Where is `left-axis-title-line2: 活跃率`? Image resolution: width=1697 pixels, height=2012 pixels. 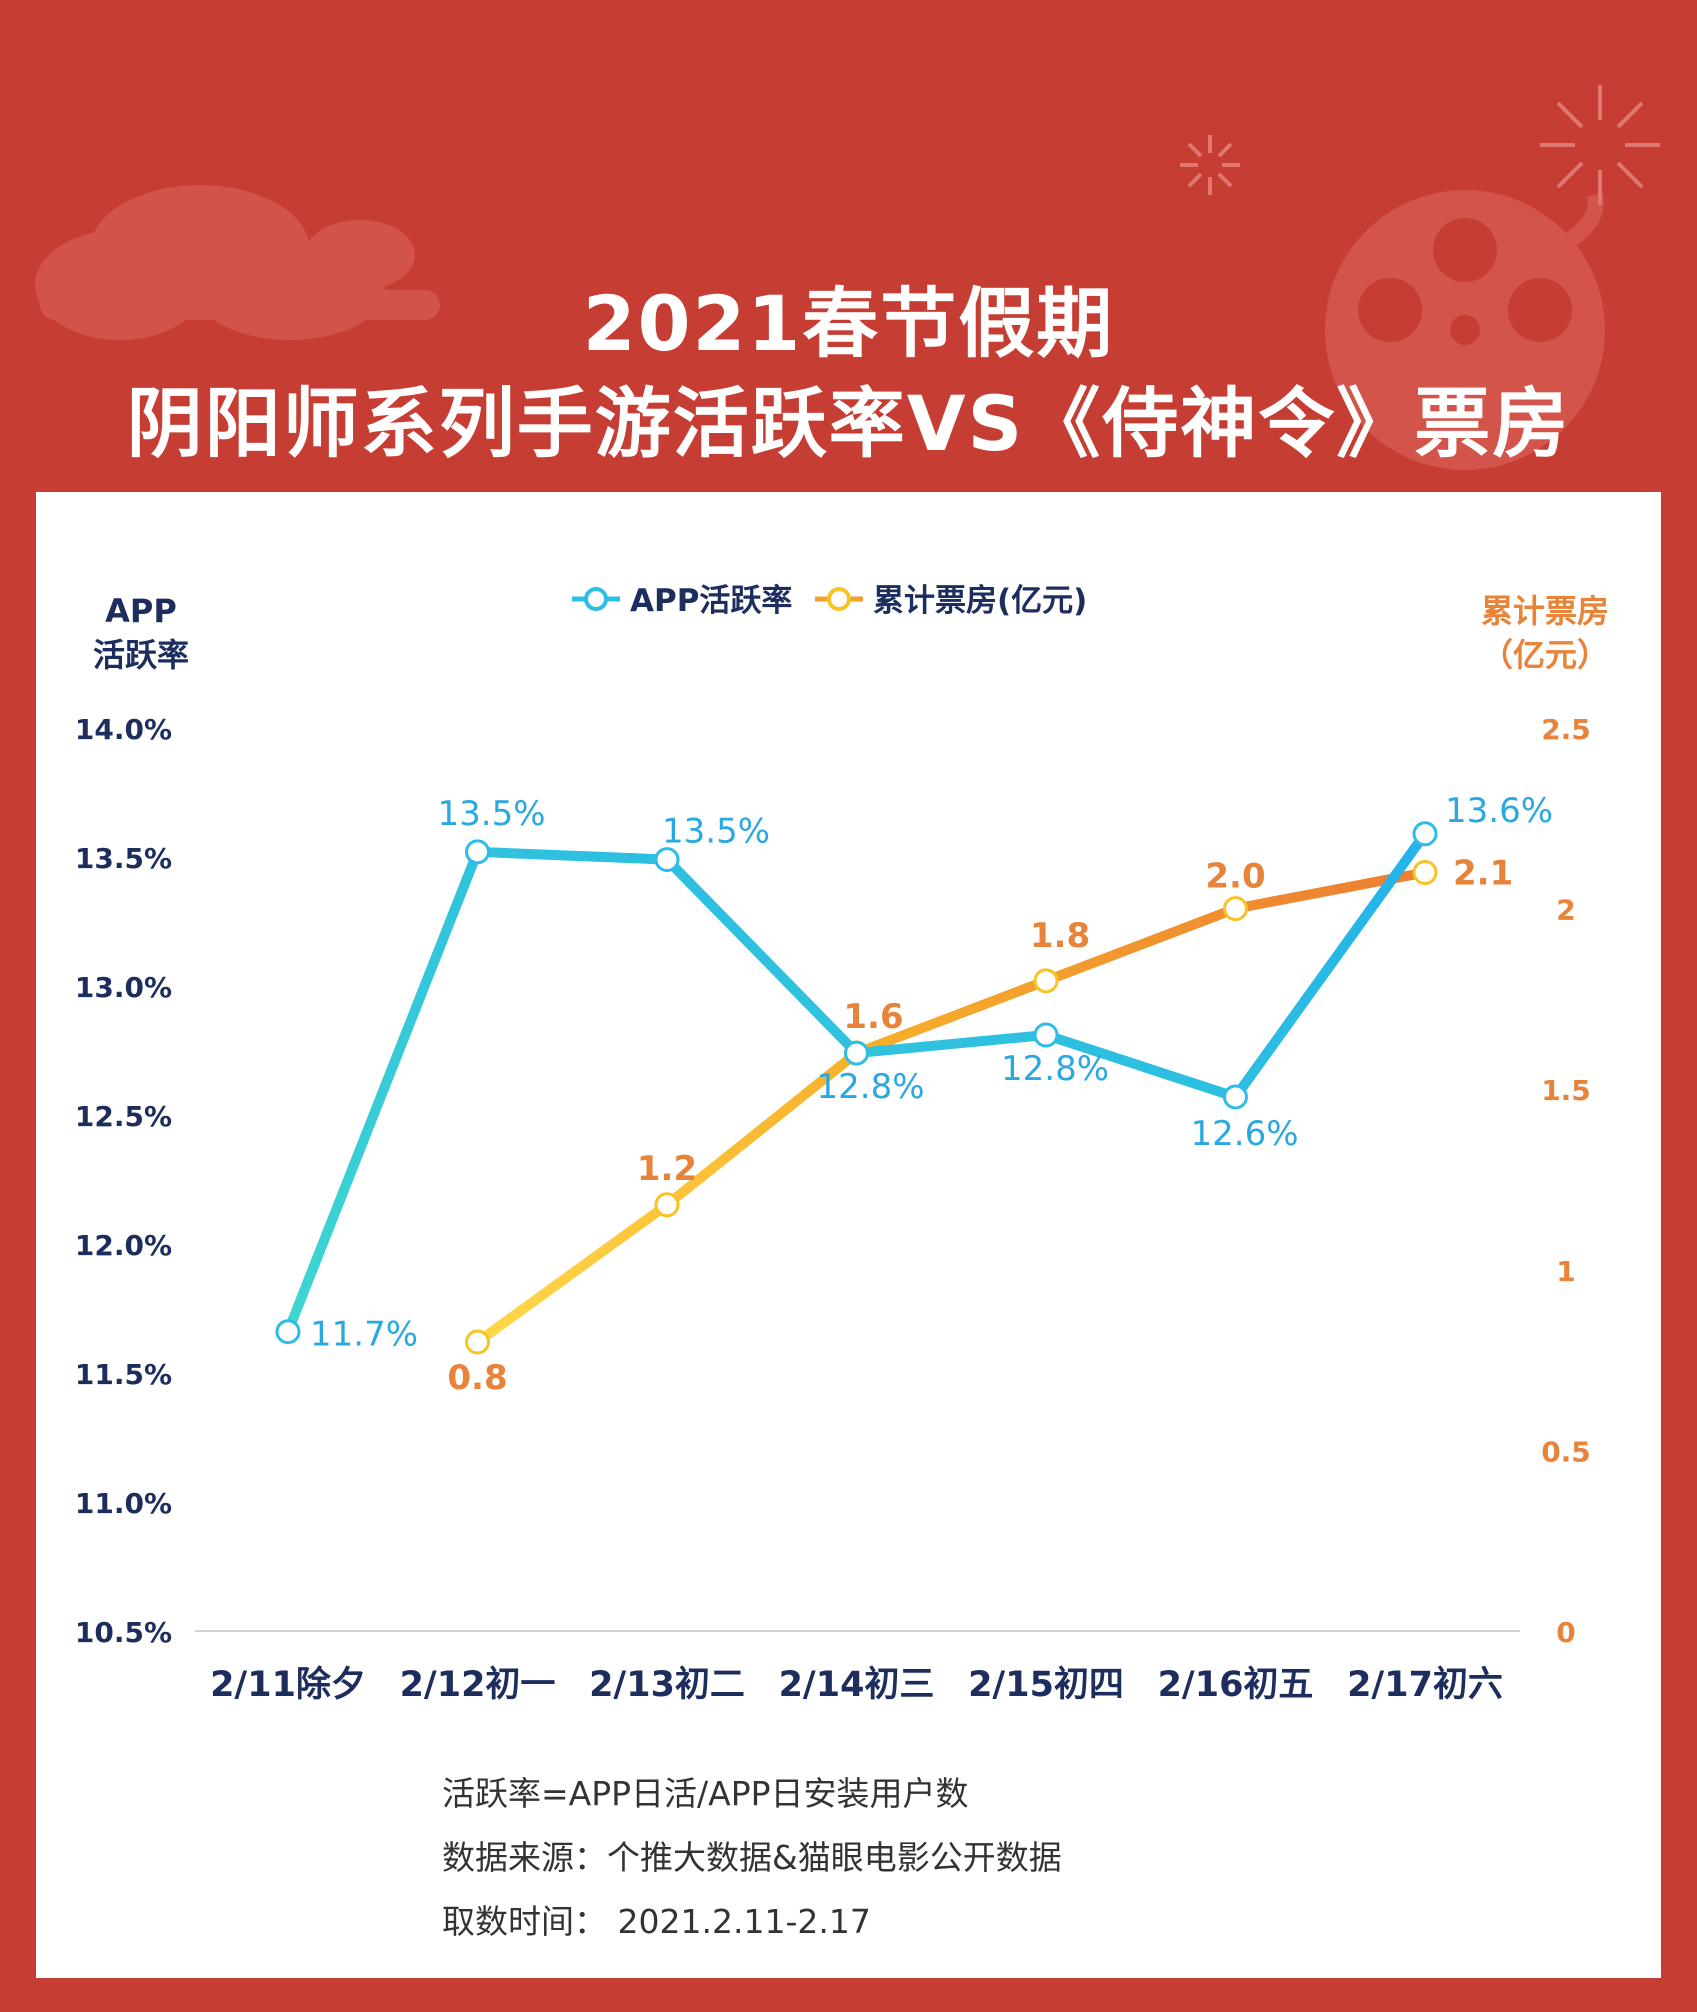 left-axis-title-line2: 活跃率 is located at coordinates (141, 655).